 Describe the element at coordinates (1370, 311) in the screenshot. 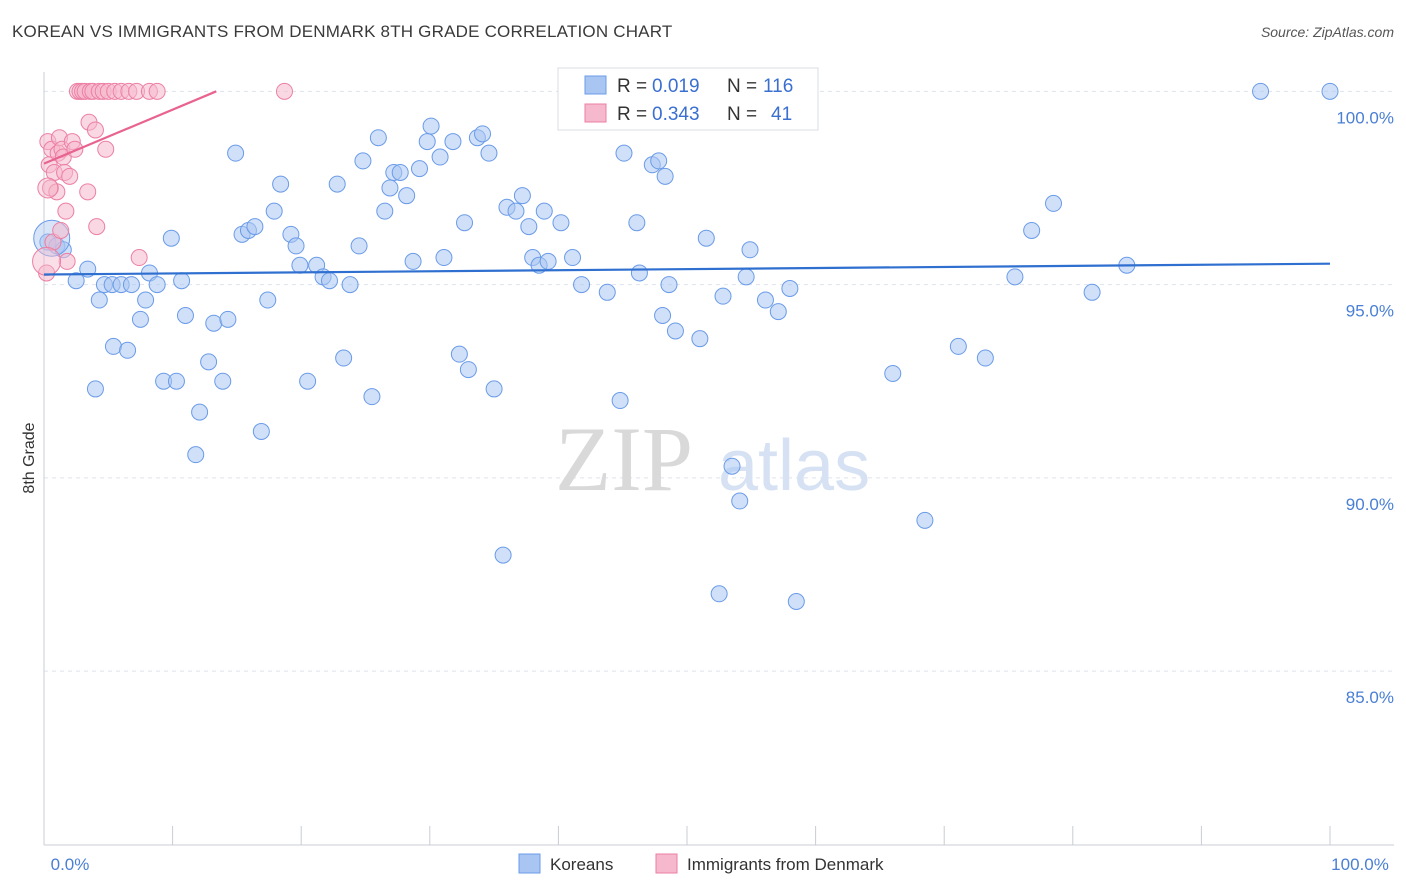

I see `y-tick-label: 95.0%` at that location.